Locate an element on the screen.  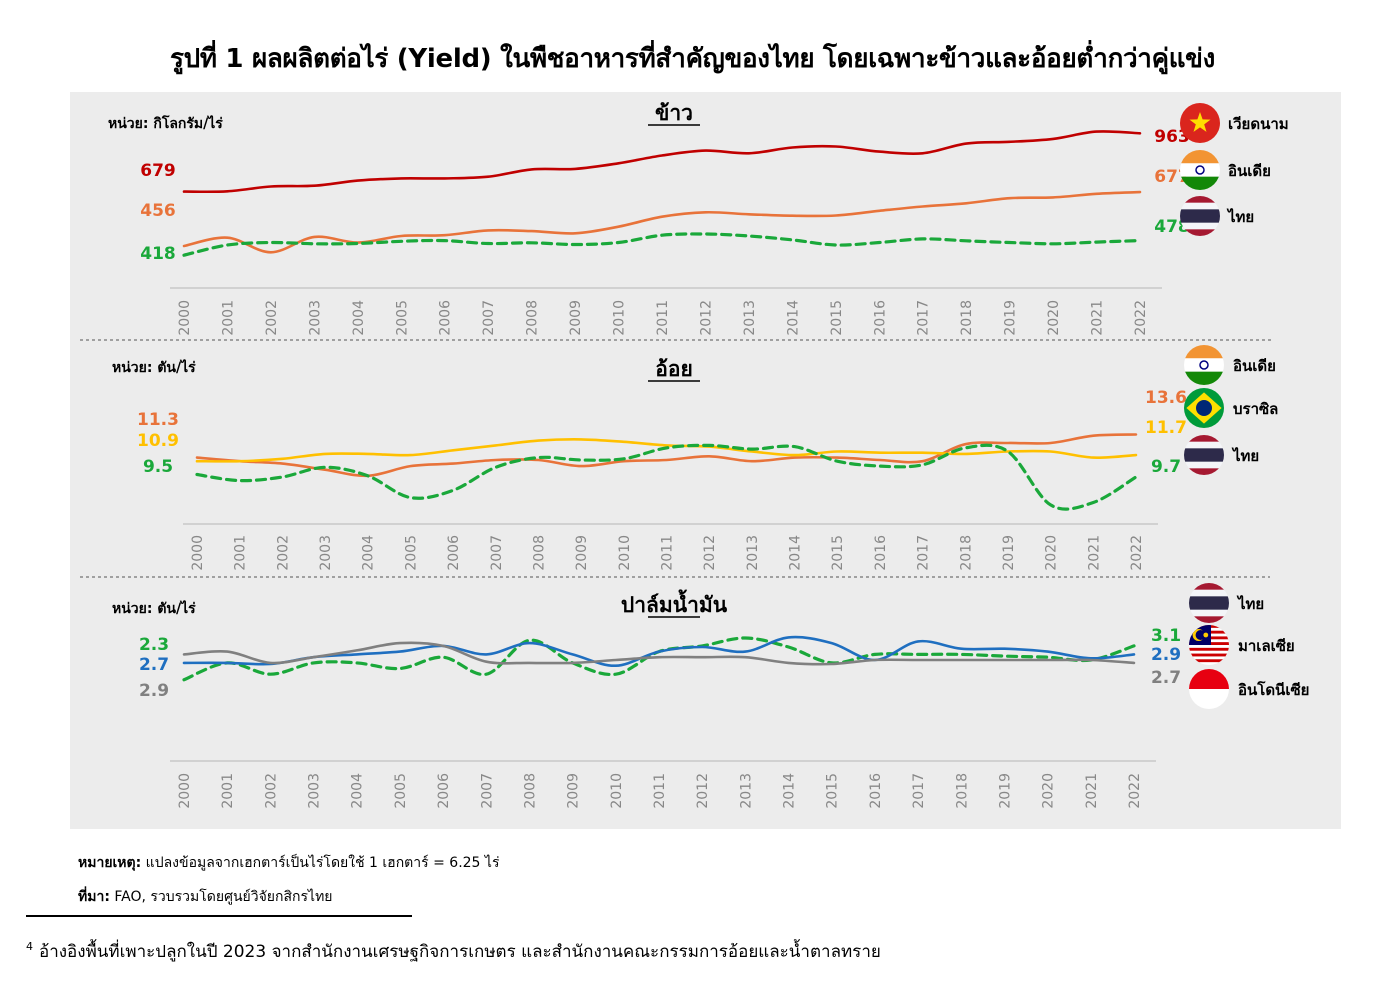
legend-country-label: บราซิล is located at coordinates (1255, 409).